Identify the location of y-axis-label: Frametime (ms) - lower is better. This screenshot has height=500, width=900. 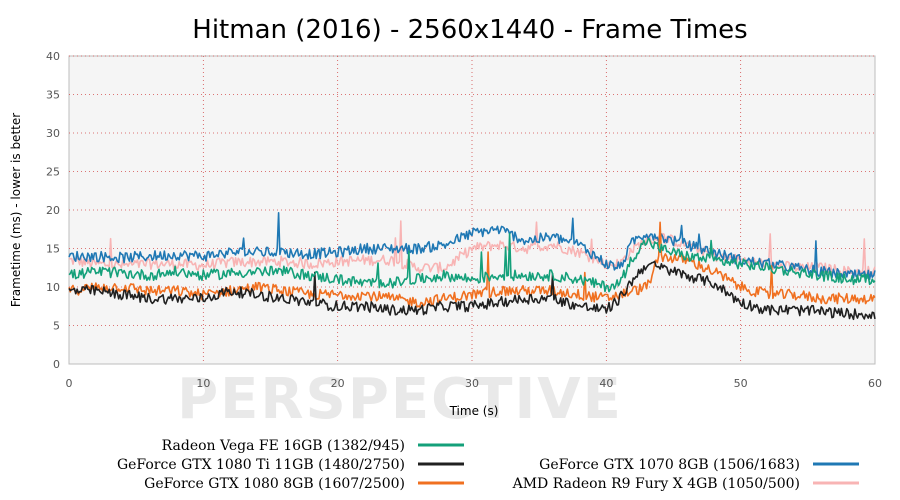
(16, 210).